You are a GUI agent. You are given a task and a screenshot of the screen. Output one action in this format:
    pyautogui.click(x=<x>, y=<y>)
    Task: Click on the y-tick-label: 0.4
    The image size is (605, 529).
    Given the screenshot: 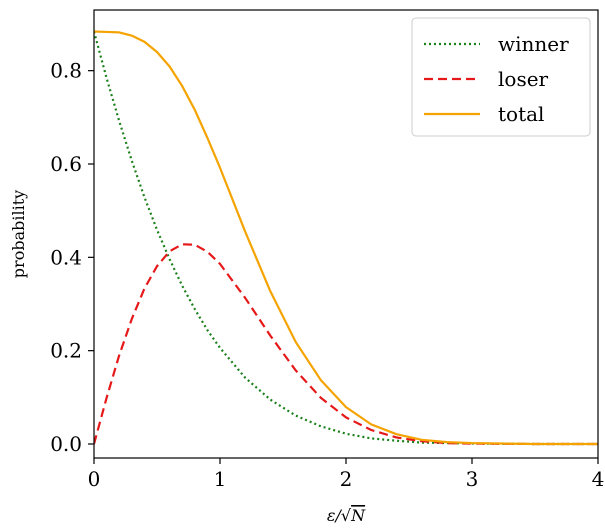 What is the action you would take?
    pyautogui.click(x=66, y=257)
    